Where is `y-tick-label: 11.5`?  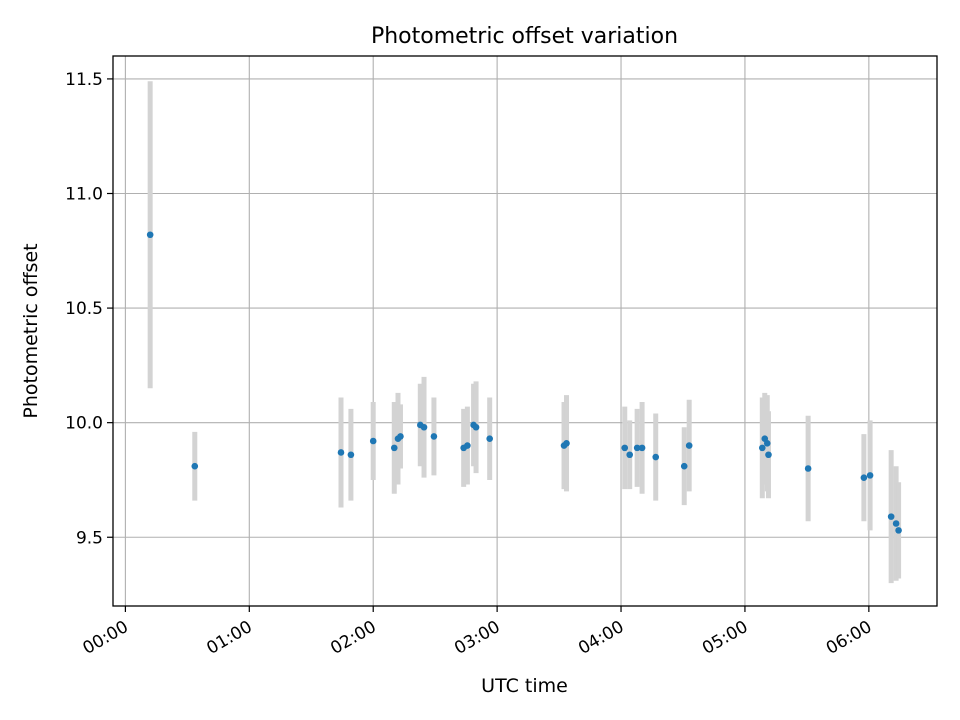
y-tick-label: 11.5 is located at coordinates (84, 80).